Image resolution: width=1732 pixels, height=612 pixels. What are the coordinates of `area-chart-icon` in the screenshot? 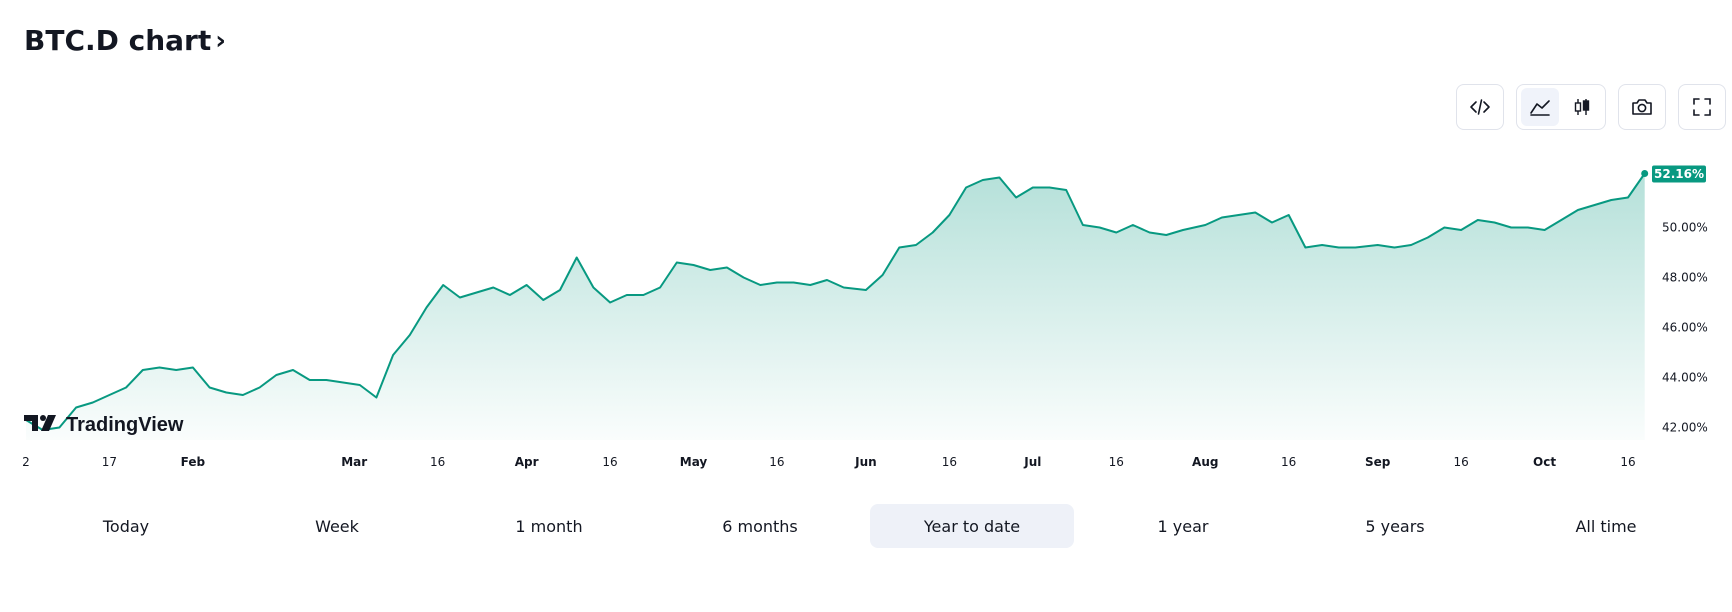 It's located at (1540, 108).